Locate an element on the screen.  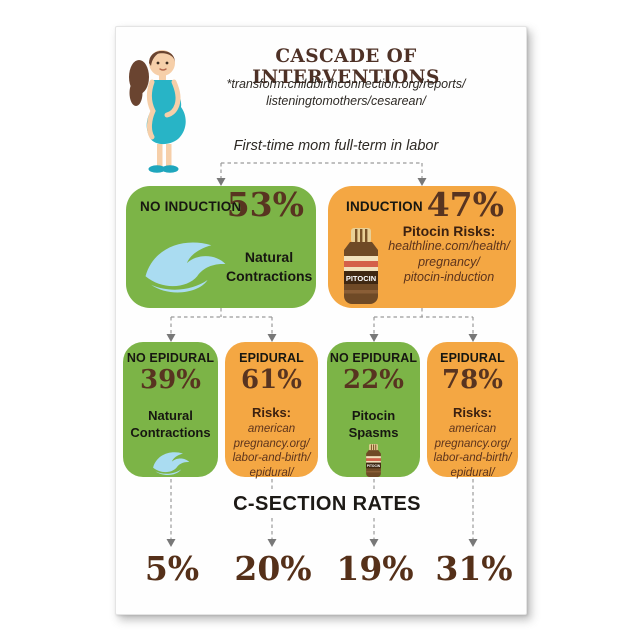
flow-start-label: First-time mom full-term in labor is located at coordinates (336, 146).